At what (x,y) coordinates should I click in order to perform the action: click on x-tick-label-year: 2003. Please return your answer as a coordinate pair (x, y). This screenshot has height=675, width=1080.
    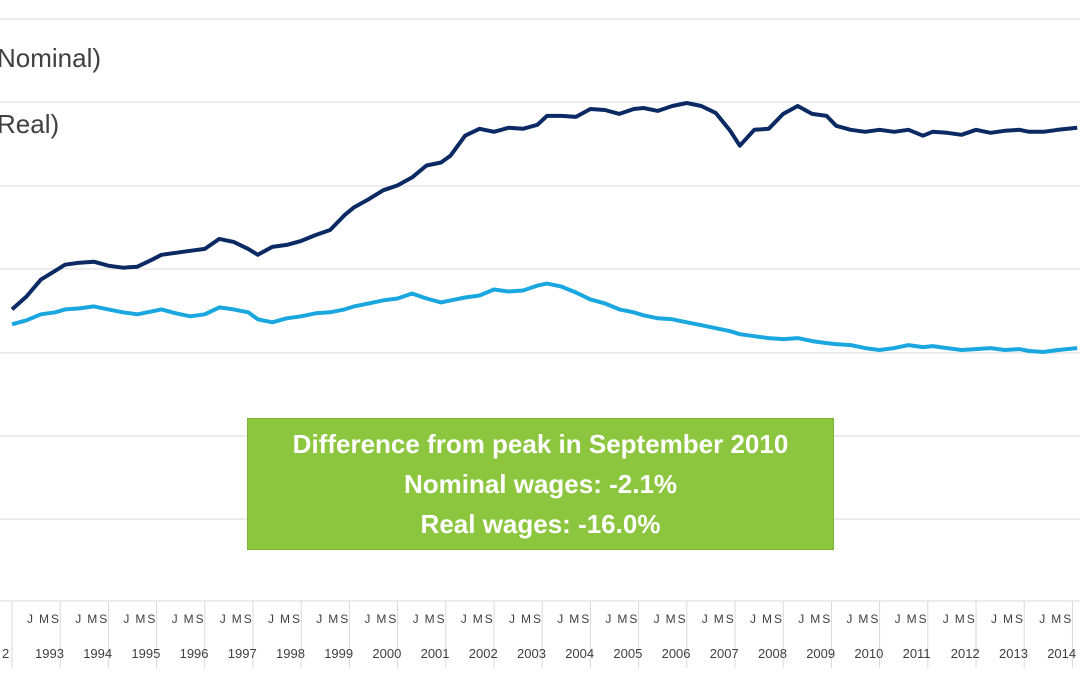
    Looking at the image, I should click on (531, 653).